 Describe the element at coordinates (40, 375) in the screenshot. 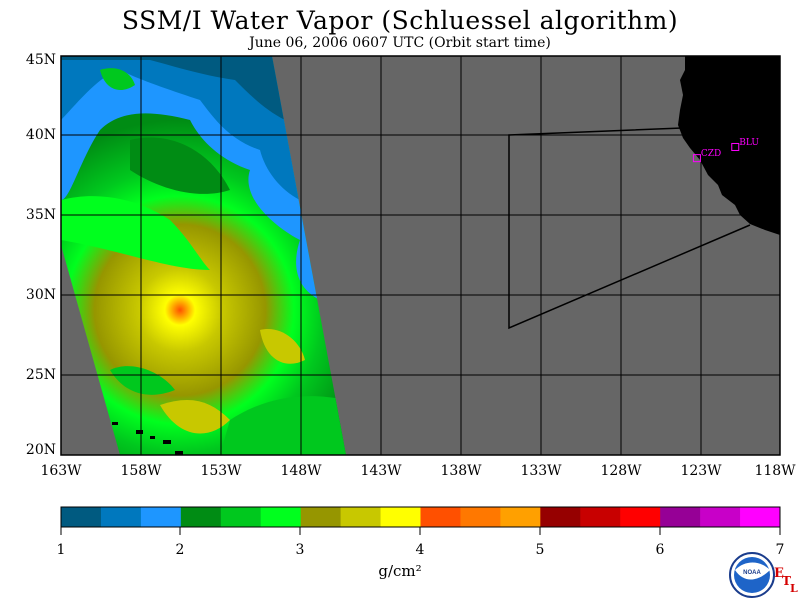

I see `lat-label-25n: 25N` at that location.